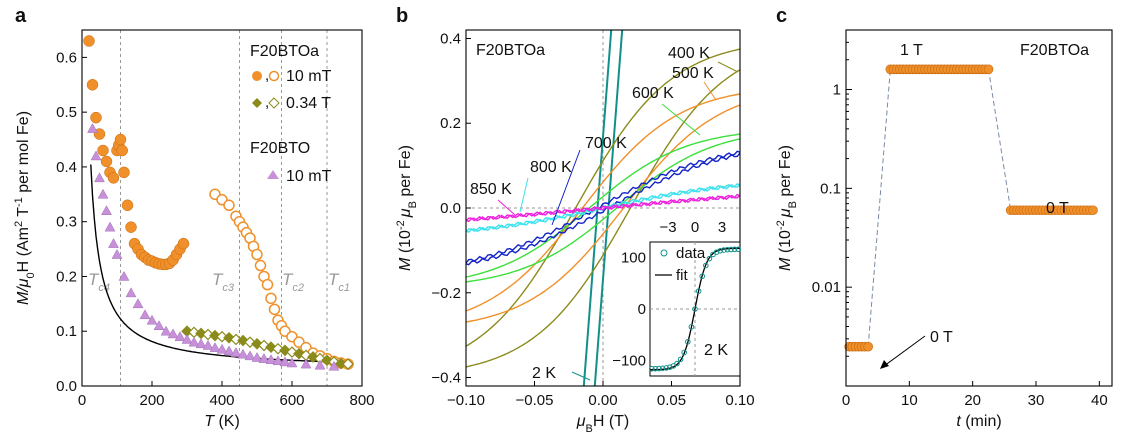 Image resolution: width=1123 pixels, height=447 pixels. I want to click on label-part: per mol Fe), so click(23, 154).